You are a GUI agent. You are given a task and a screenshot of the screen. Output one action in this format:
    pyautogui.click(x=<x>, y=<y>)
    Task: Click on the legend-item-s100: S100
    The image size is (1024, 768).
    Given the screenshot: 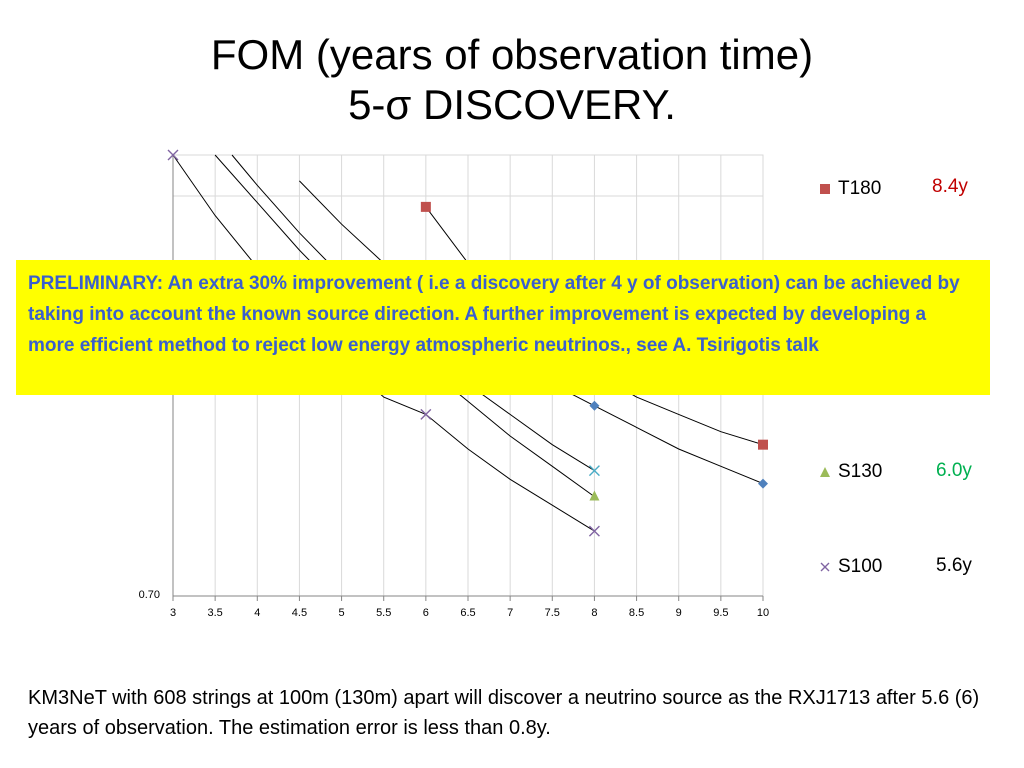 What is the action you would take?
    pyautogui.click(x=850, y=567)
    